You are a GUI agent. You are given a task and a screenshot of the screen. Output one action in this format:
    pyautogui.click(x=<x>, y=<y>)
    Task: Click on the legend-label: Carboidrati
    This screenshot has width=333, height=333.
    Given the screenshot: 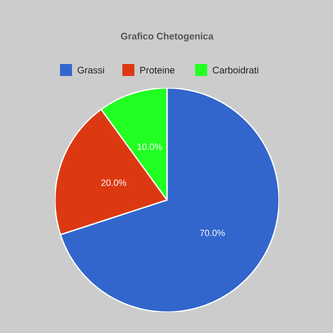 What is the action you would take?
    pyautogui.click(x=235, y=70)
    